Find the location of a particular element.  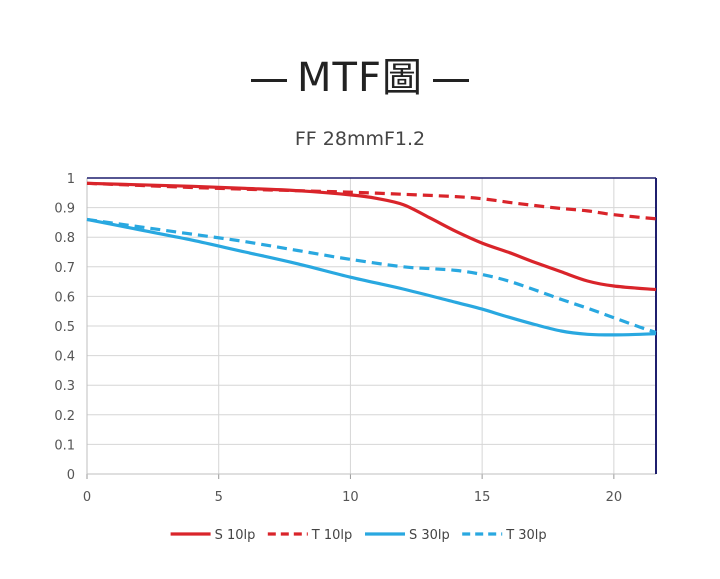

x-tick-label: 20 is located at coordinates (614, 497).